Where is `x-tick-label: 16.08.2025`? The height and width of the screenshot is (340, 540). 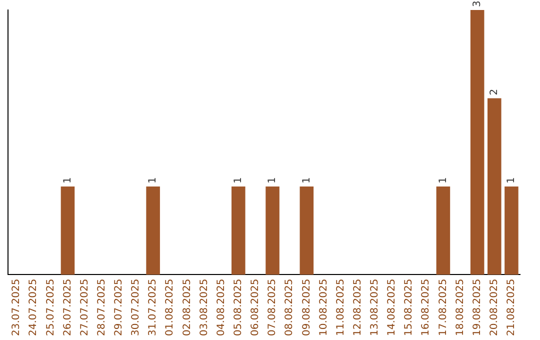 x-tick-label: 16.08.2025 is located at coordinates (426, 307).